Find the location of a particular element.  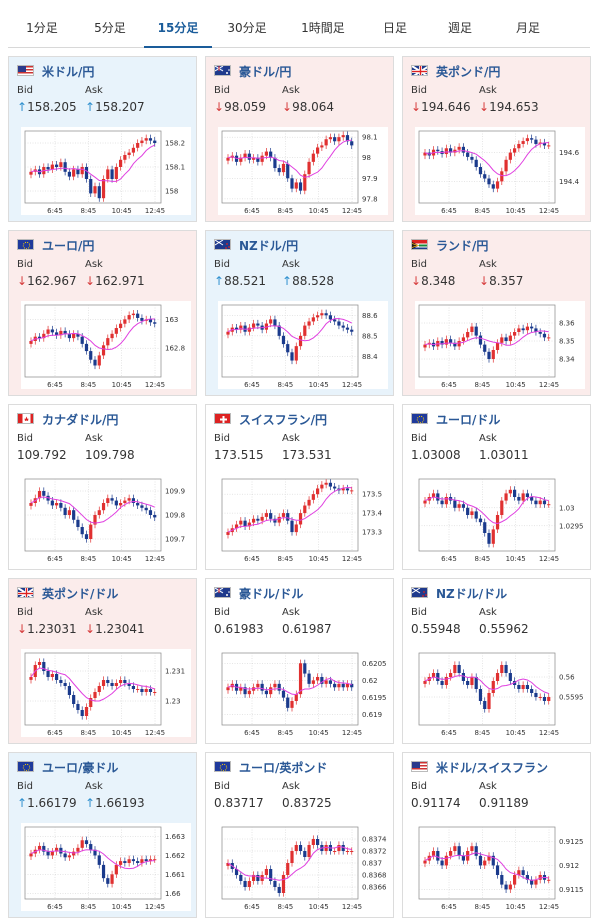

currency-pair-link: ユーロ/英ポンド is located at coordinates (283, 768).